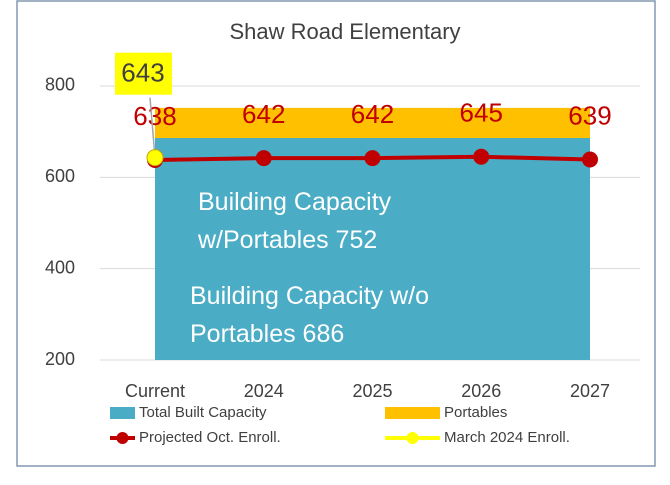 Image resolution: width=670 pixels, height=485 pixels. I want to click on annotation: Building Capacity w/o Portables 686, so click(310, 315).